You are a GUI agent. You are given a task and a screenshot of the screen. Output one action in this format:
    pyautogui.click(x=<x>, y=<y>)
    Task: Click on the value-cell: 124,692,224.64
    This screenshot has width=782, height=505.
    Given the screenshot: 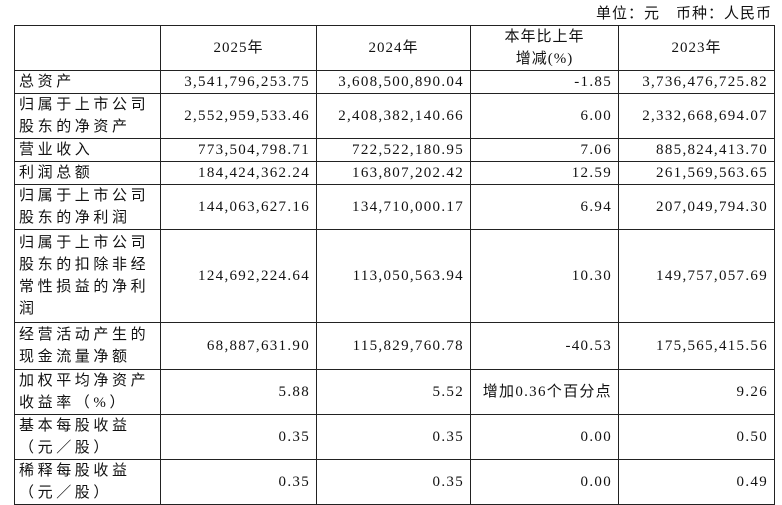 What is the action you would take?
    pyautogui.click(x=238, y=276)
    